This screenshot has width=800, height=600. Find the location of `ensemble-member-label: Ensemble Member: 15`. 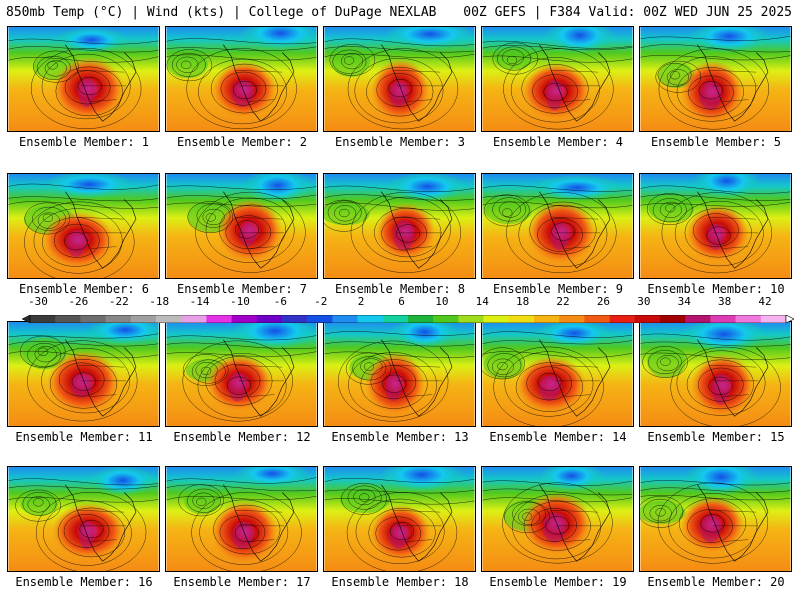

ensemble-member-label: Ensemble Member: 15 is located at coordinates (716, 437).